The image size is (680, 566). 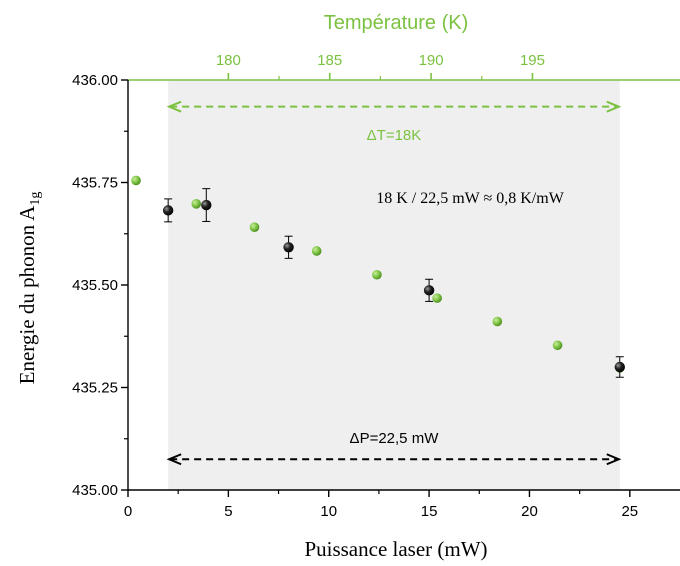 What do you see at coordinates (629, 511) in the screenshot?
I see `x-tick-label: 25` at bounding box center [629, 511].